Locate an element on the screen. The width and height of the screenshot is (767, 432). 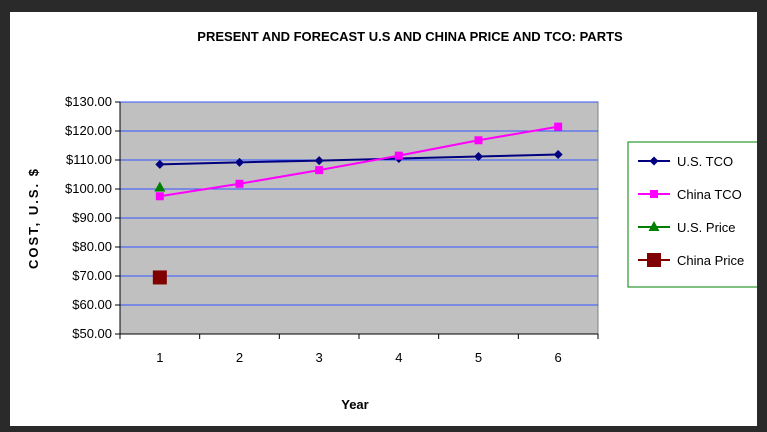
y-tick-label: $130.00 is located at coordinates (88, 101).